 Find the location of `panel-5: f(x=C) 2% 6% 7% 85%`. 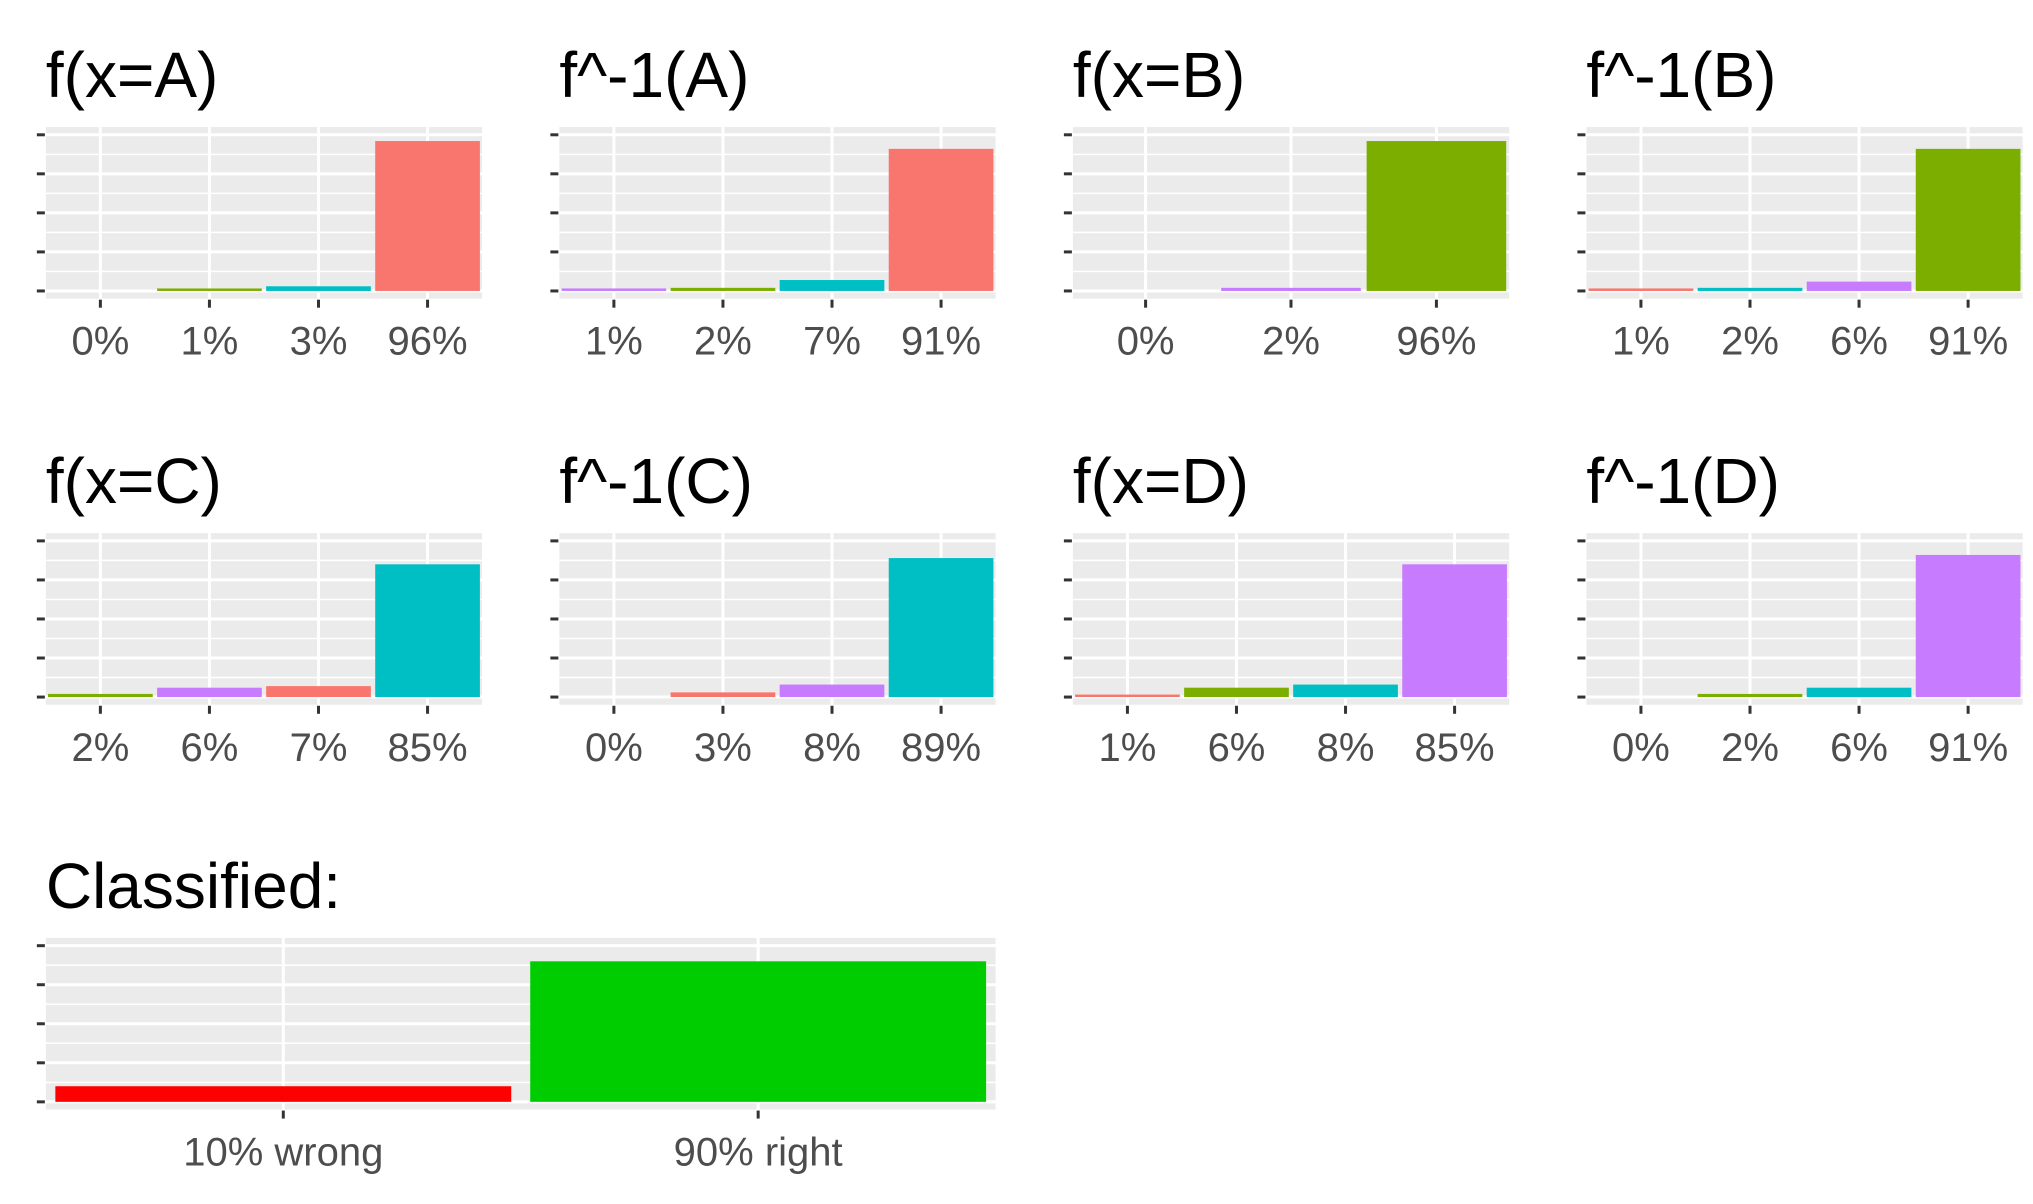

panel-5: f(x=C) 2% 6% 7% 85% is located at coordinates (259, 607).